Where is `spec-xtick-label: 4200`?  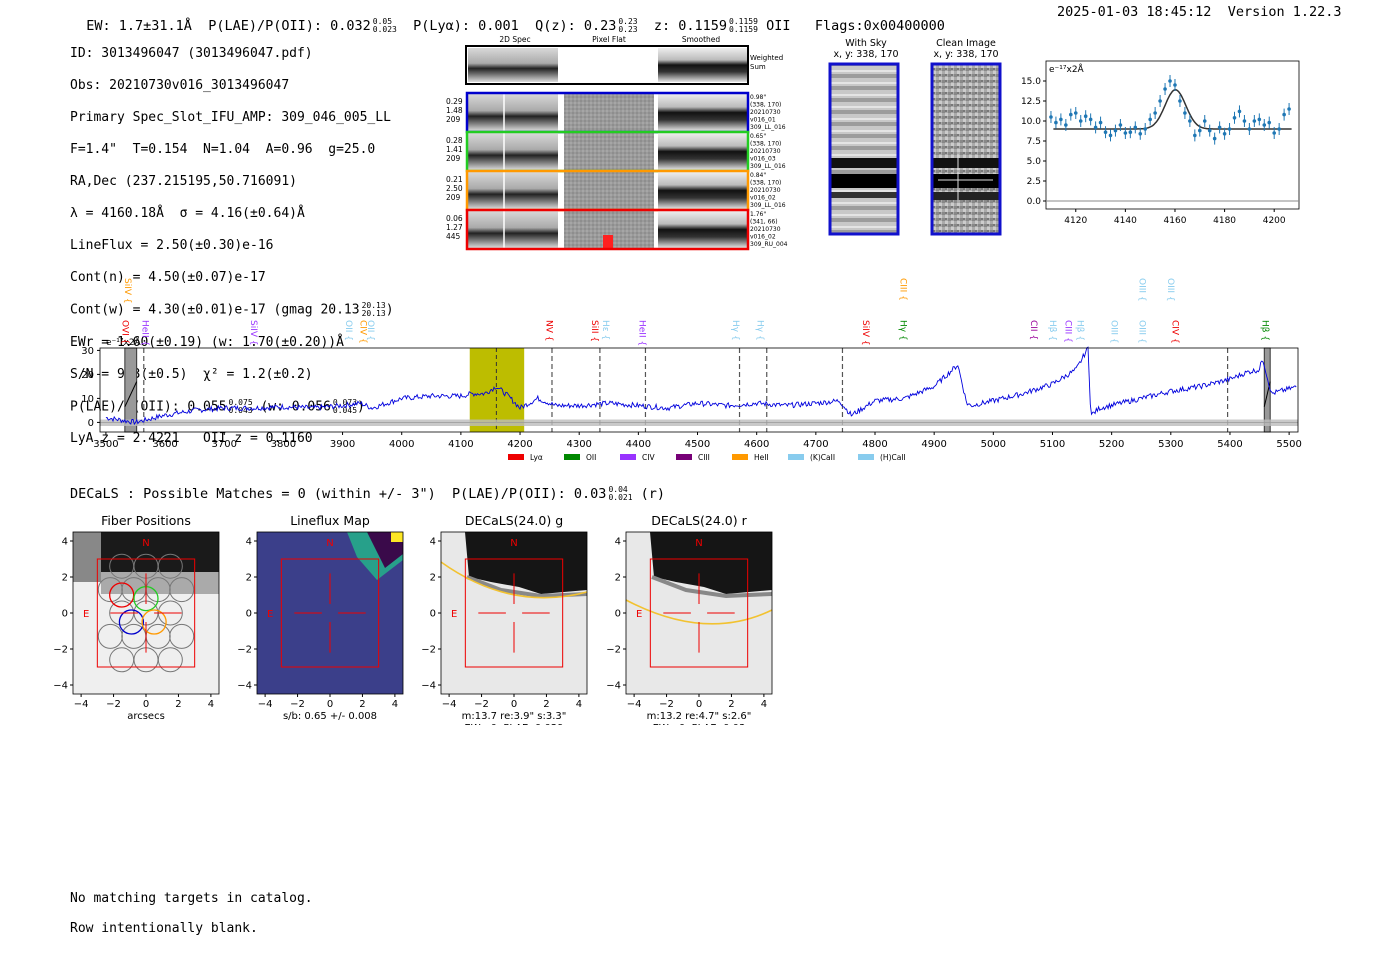 spec-xtick-label: 4200 is located at coordinates (519, 444).